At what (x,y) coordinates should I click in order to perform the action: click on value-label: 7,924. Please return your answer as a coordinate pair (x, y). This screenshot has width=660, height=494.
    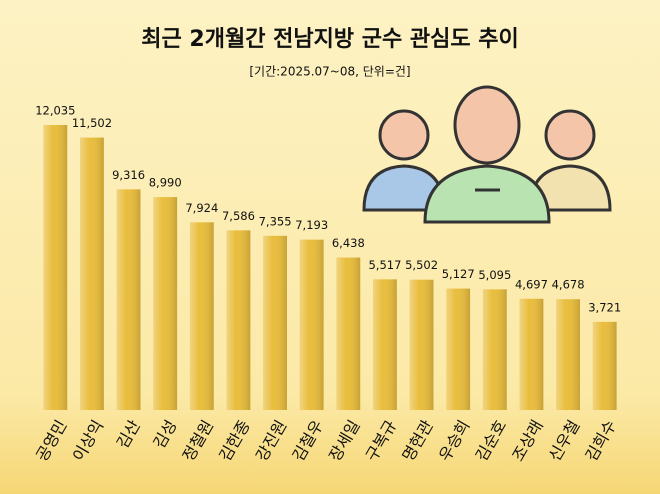
    Looking at the image, I should click on (201, 208).